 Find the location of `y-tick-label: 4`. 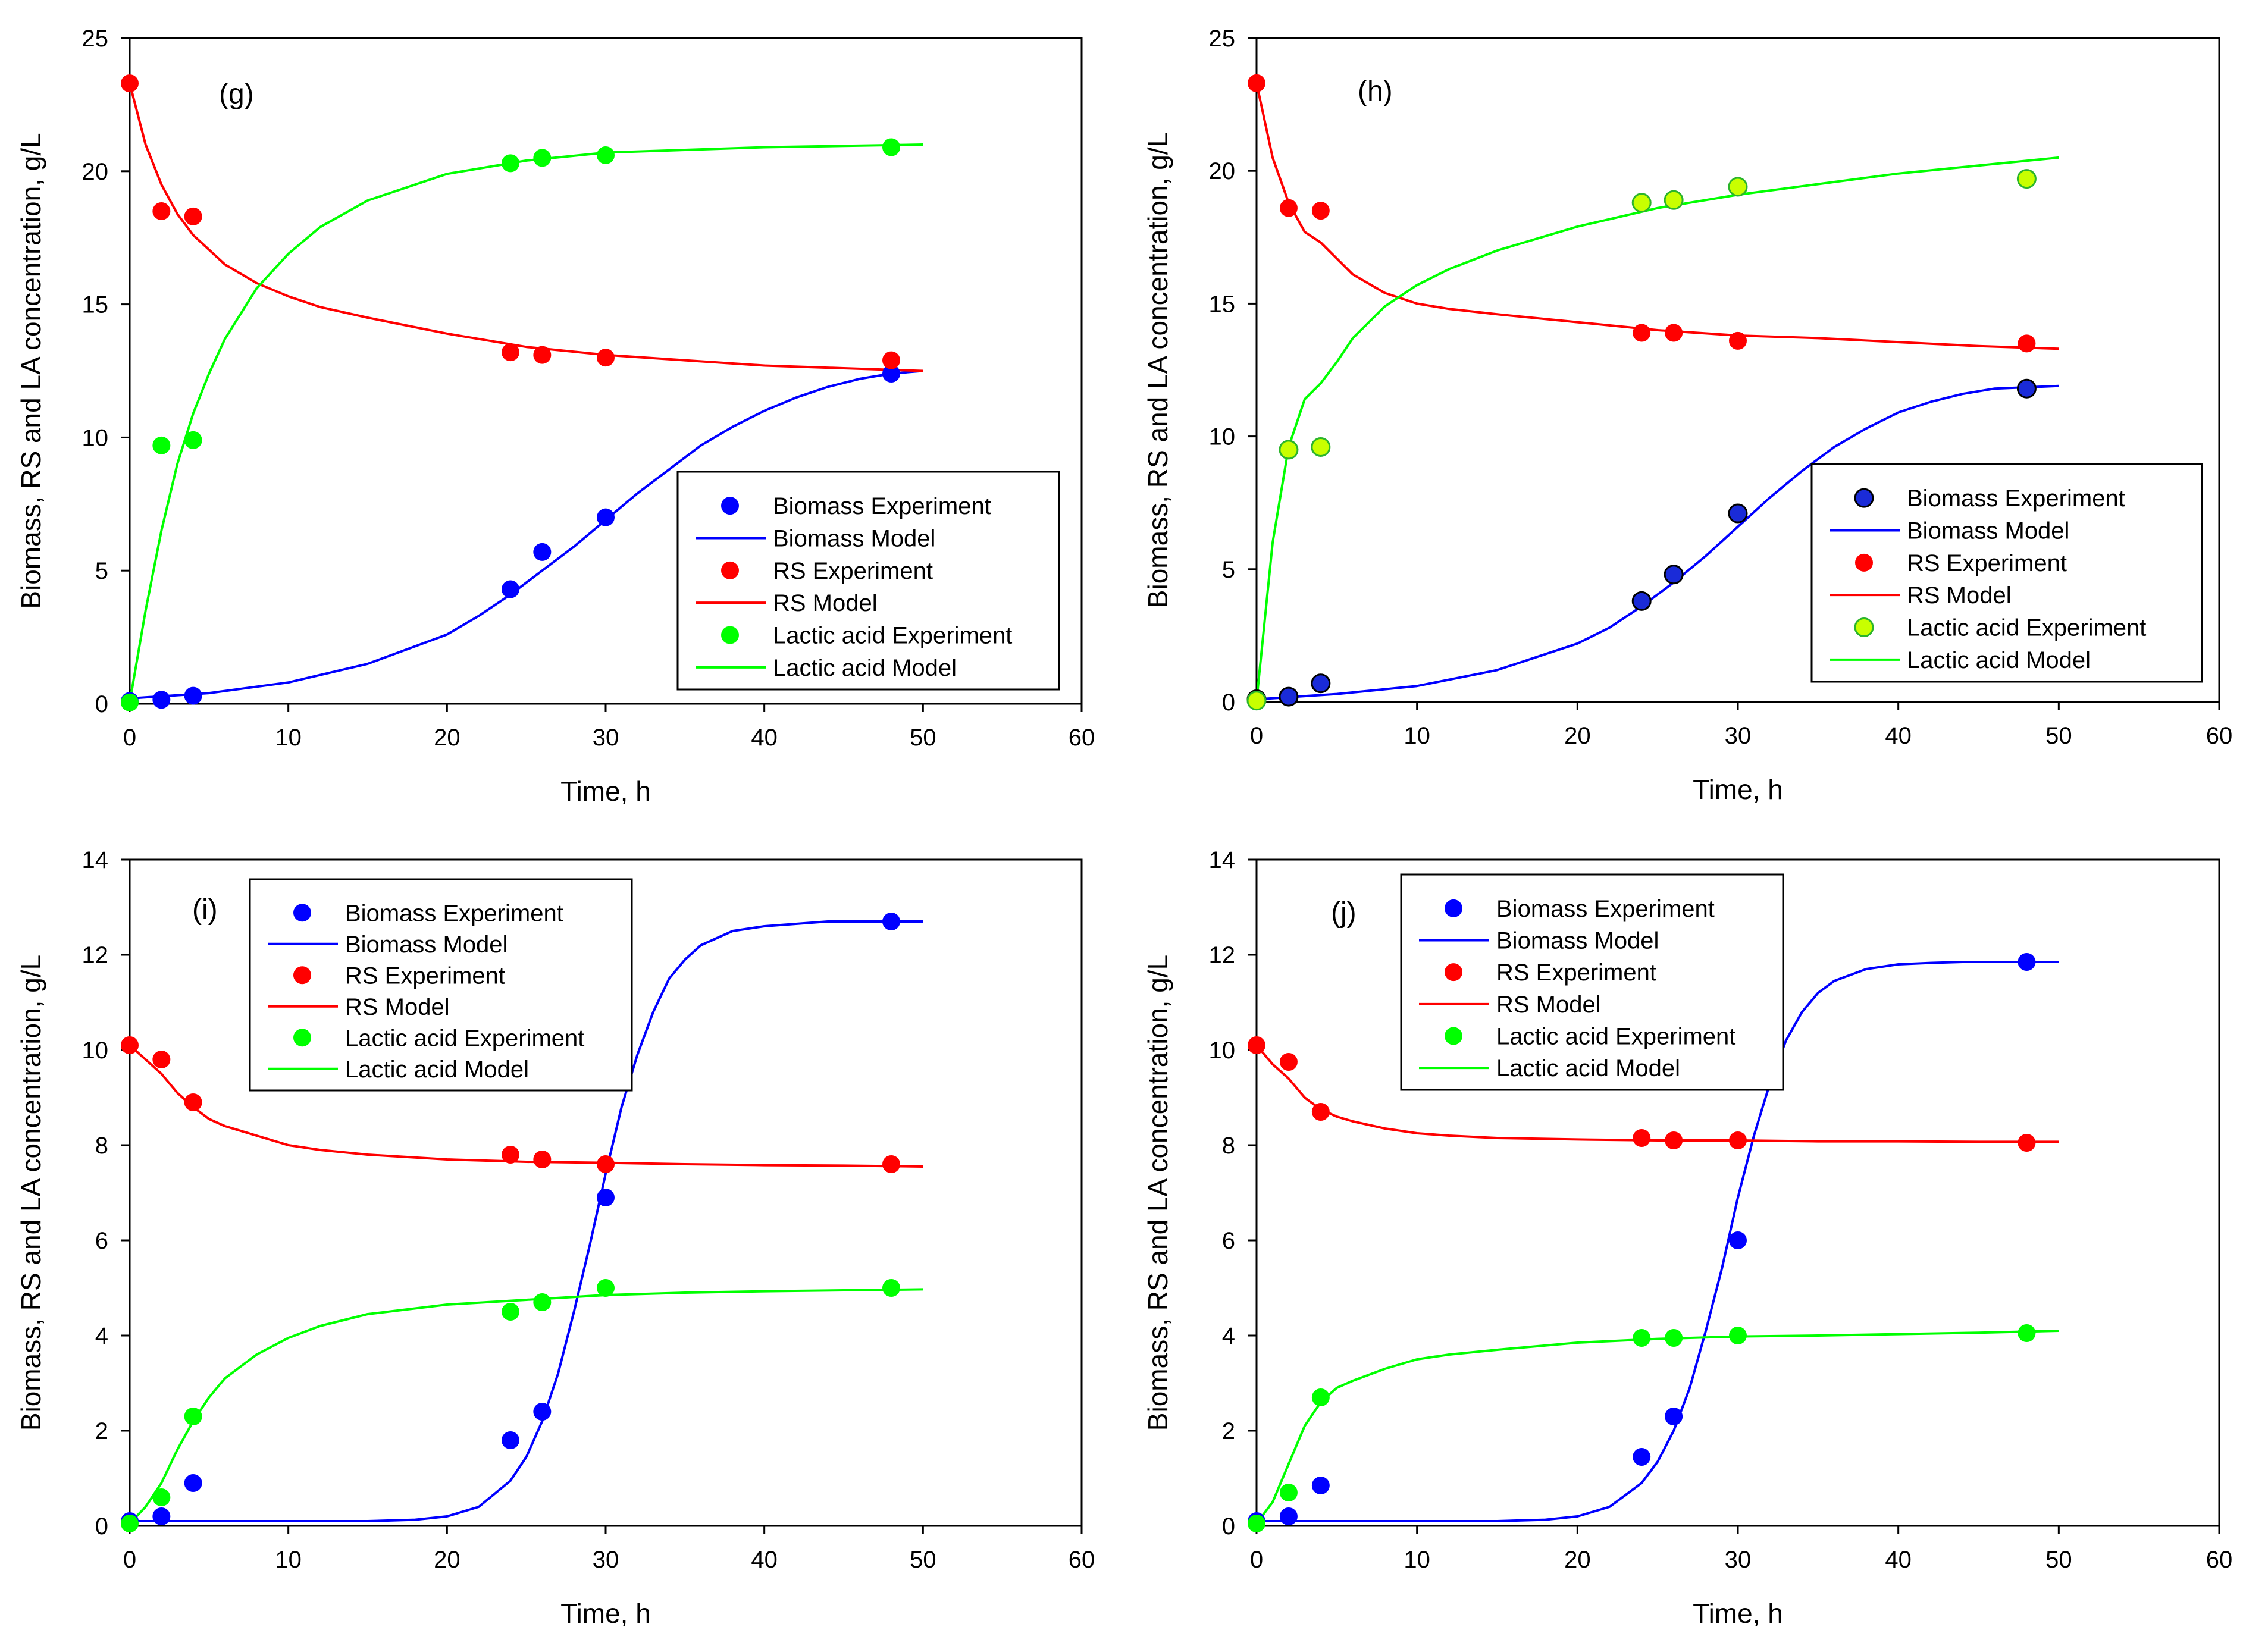

y-tick-label: 4 is located at coordinates (101, 1336).